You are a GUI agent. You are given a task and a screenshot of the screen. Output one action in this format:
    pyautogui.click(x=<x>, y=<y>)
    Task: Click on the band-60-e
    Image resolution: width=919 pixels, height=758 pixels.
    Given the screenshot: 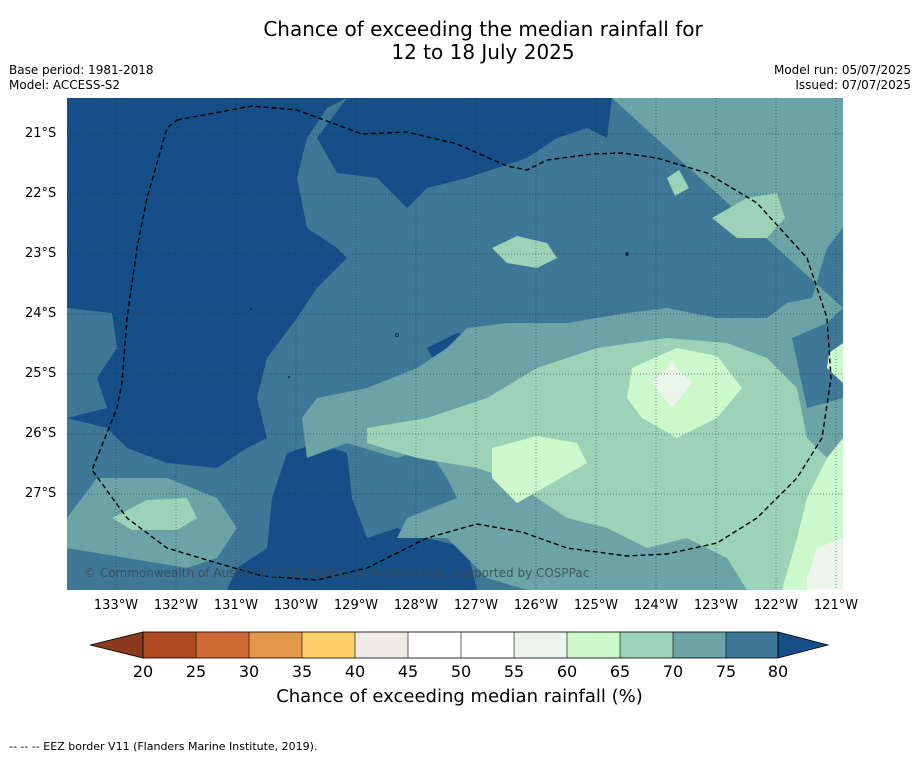 What is the action you would take?
    pyautogui.click(x=835, y=363)
    